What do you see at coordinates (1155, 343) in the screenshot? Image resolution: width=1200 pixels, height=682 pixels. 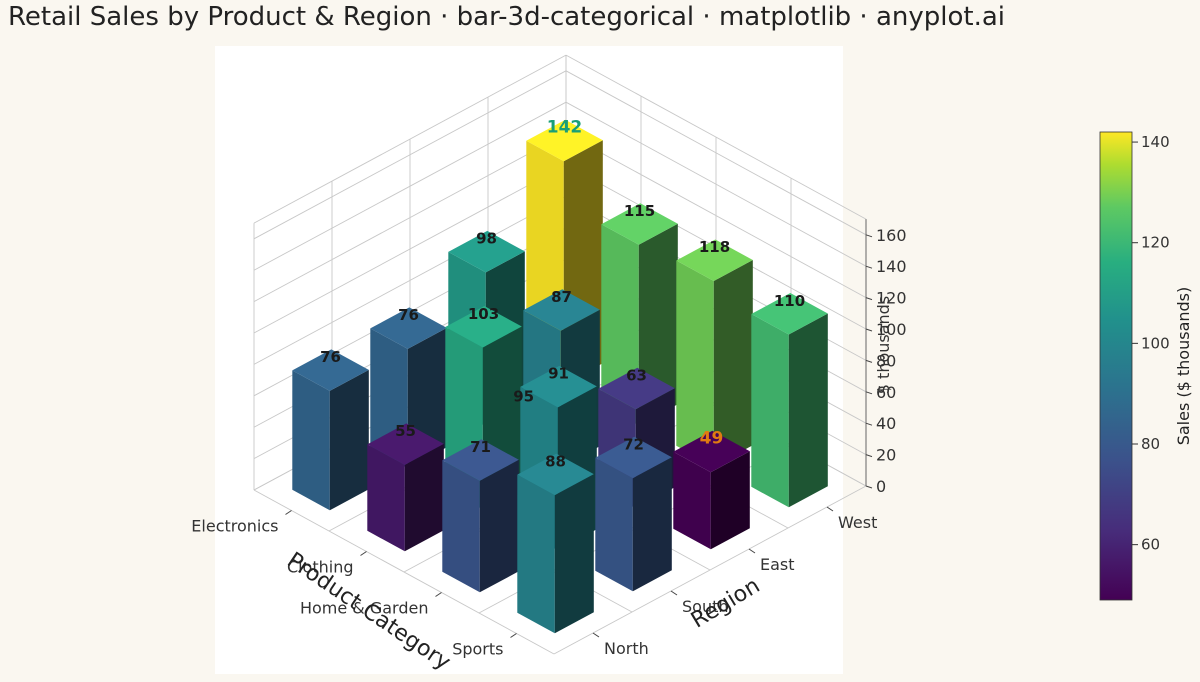 I see `colorbar-tick-label: 100` at bounding box center [1155, 343].